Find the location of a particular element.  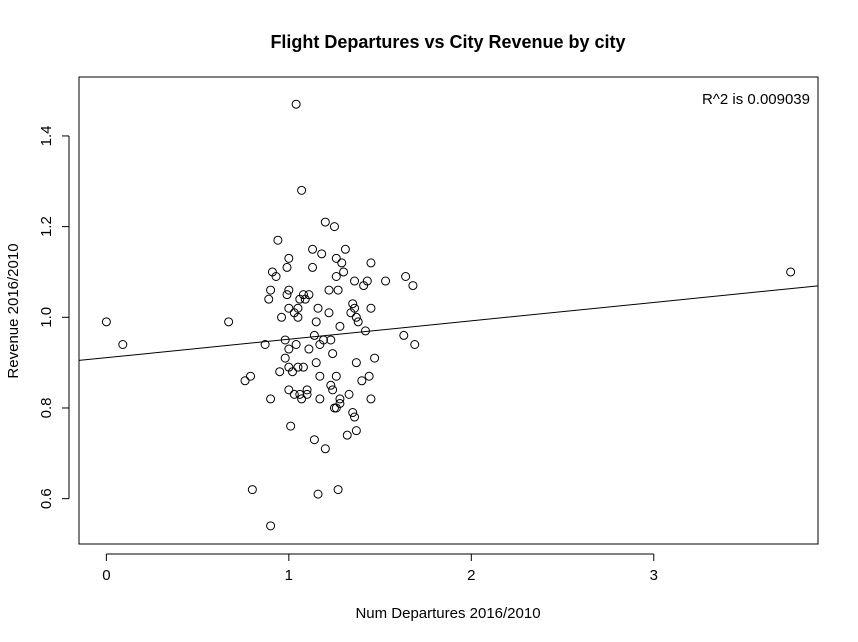

x-tick-label: 3 is located at coordinates (654, 575).